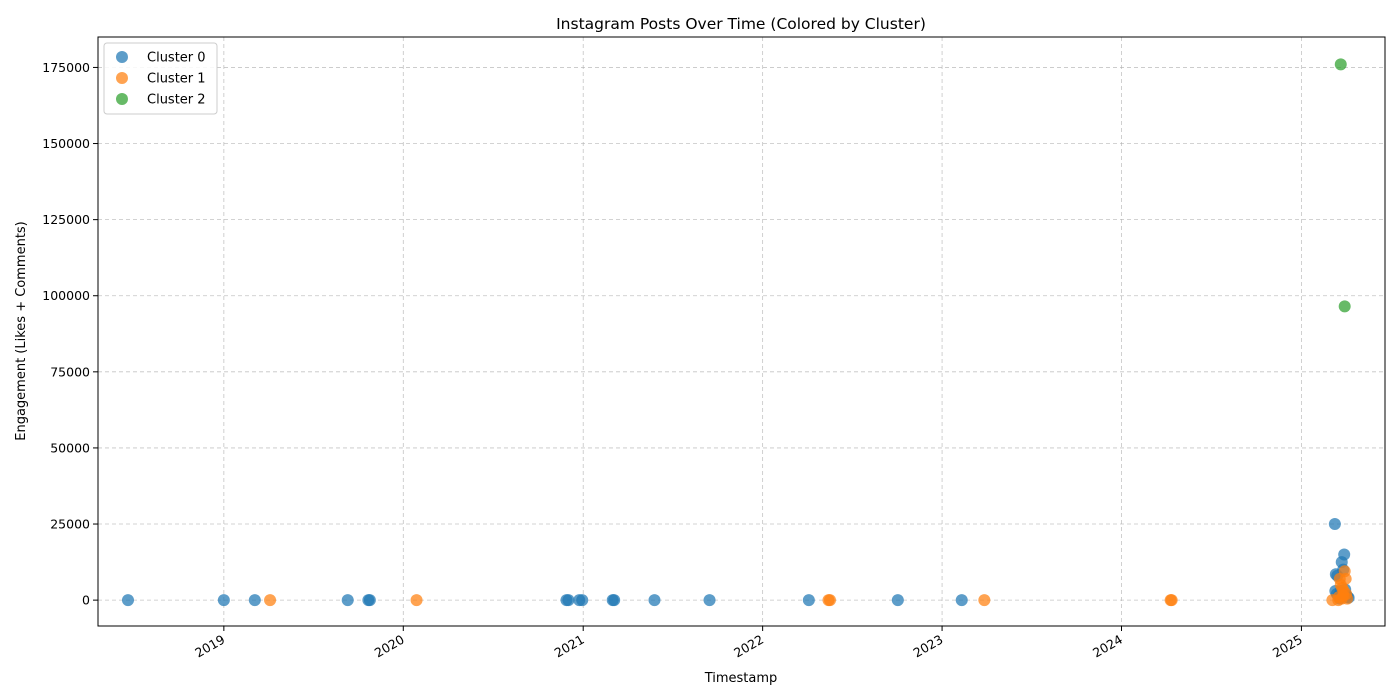  I want to click on y-tick-label: 0, so click(86, 600).